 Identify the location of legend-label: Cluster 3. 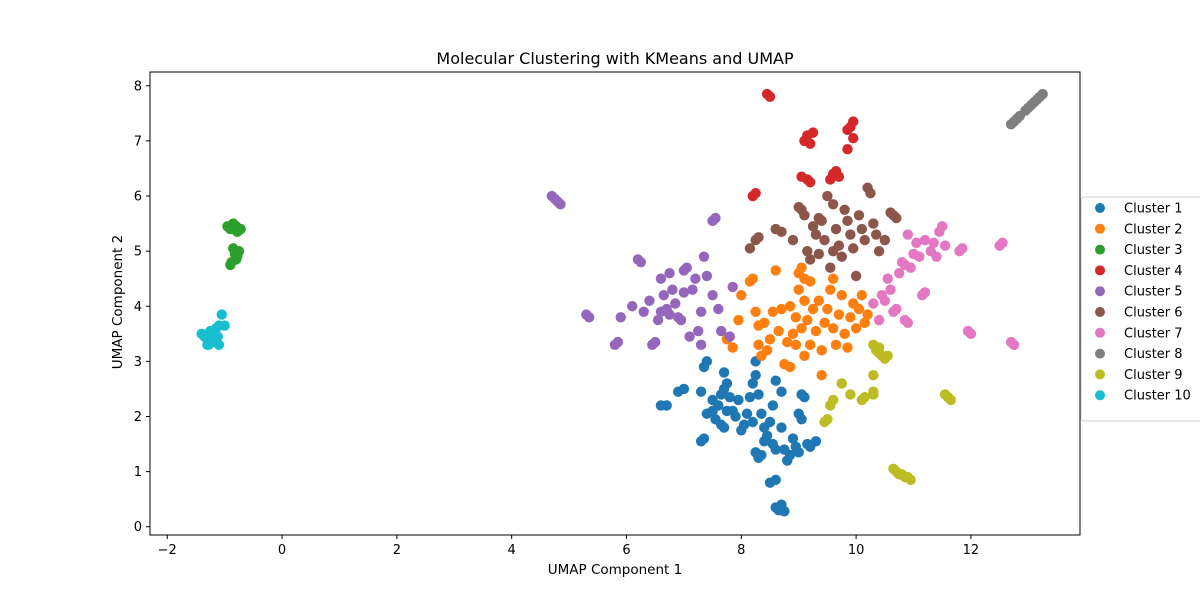
(1153, 250).